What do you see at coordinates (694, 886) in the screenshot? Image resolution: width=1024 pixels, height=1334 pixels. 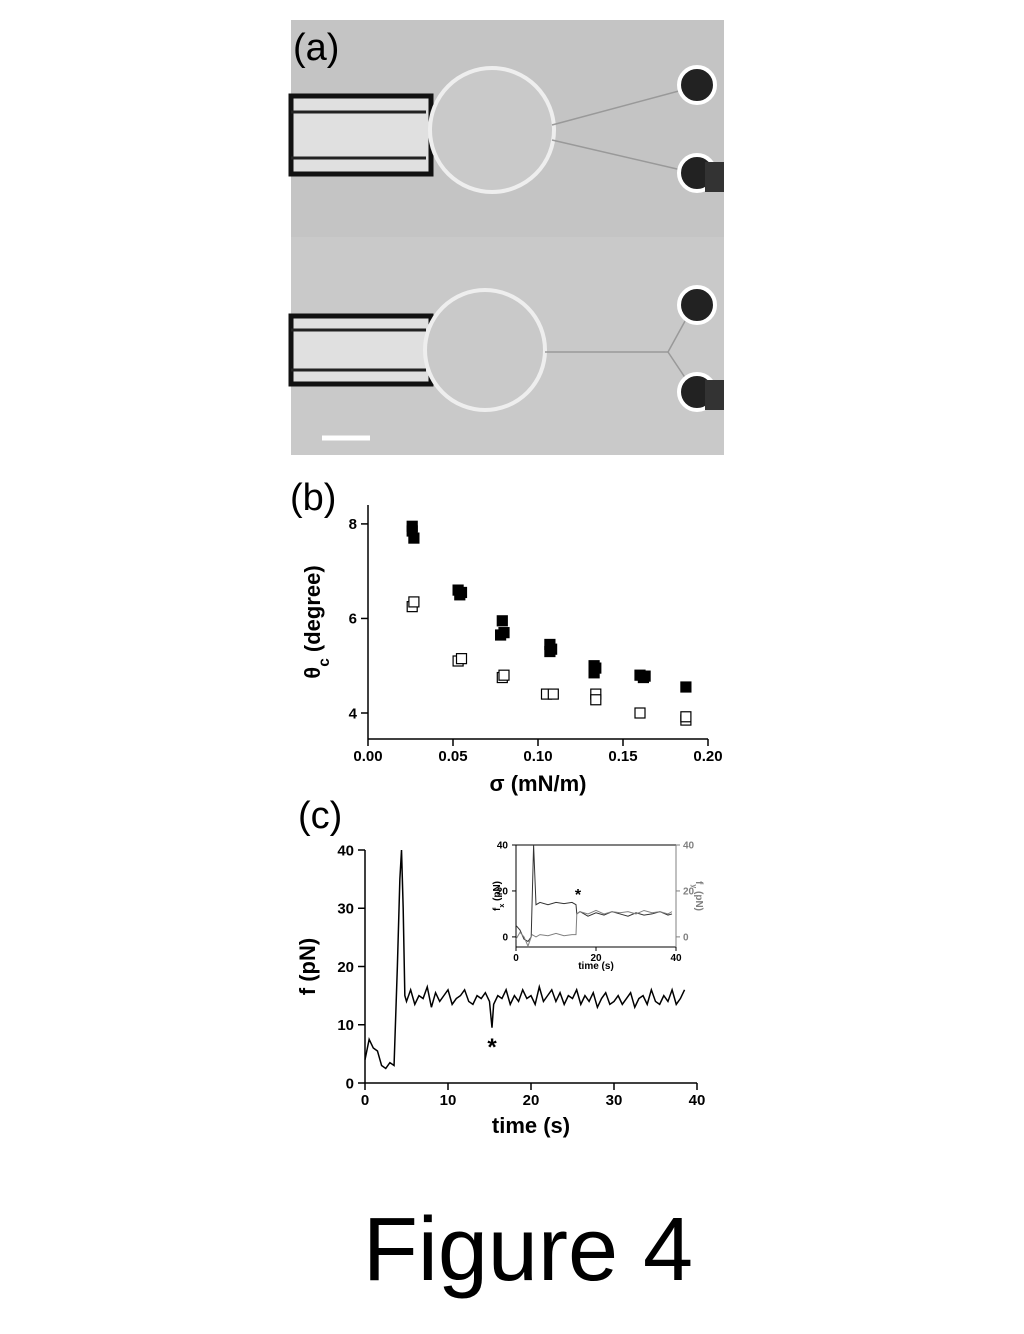 I see `axis-label-part: y` at bounding box center [694, 886].